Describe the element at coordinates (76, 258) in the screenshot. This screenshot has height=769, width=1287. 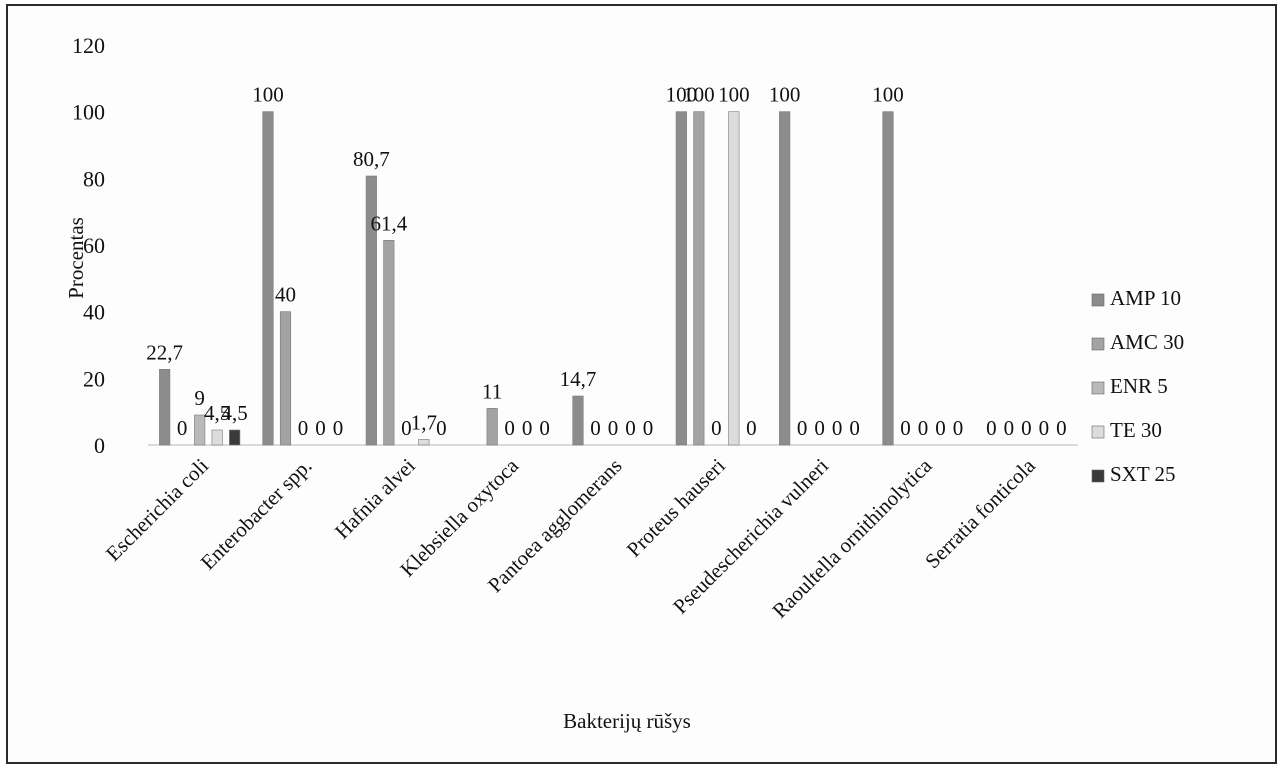
I see `y-axis-title: Procentas` at that location.